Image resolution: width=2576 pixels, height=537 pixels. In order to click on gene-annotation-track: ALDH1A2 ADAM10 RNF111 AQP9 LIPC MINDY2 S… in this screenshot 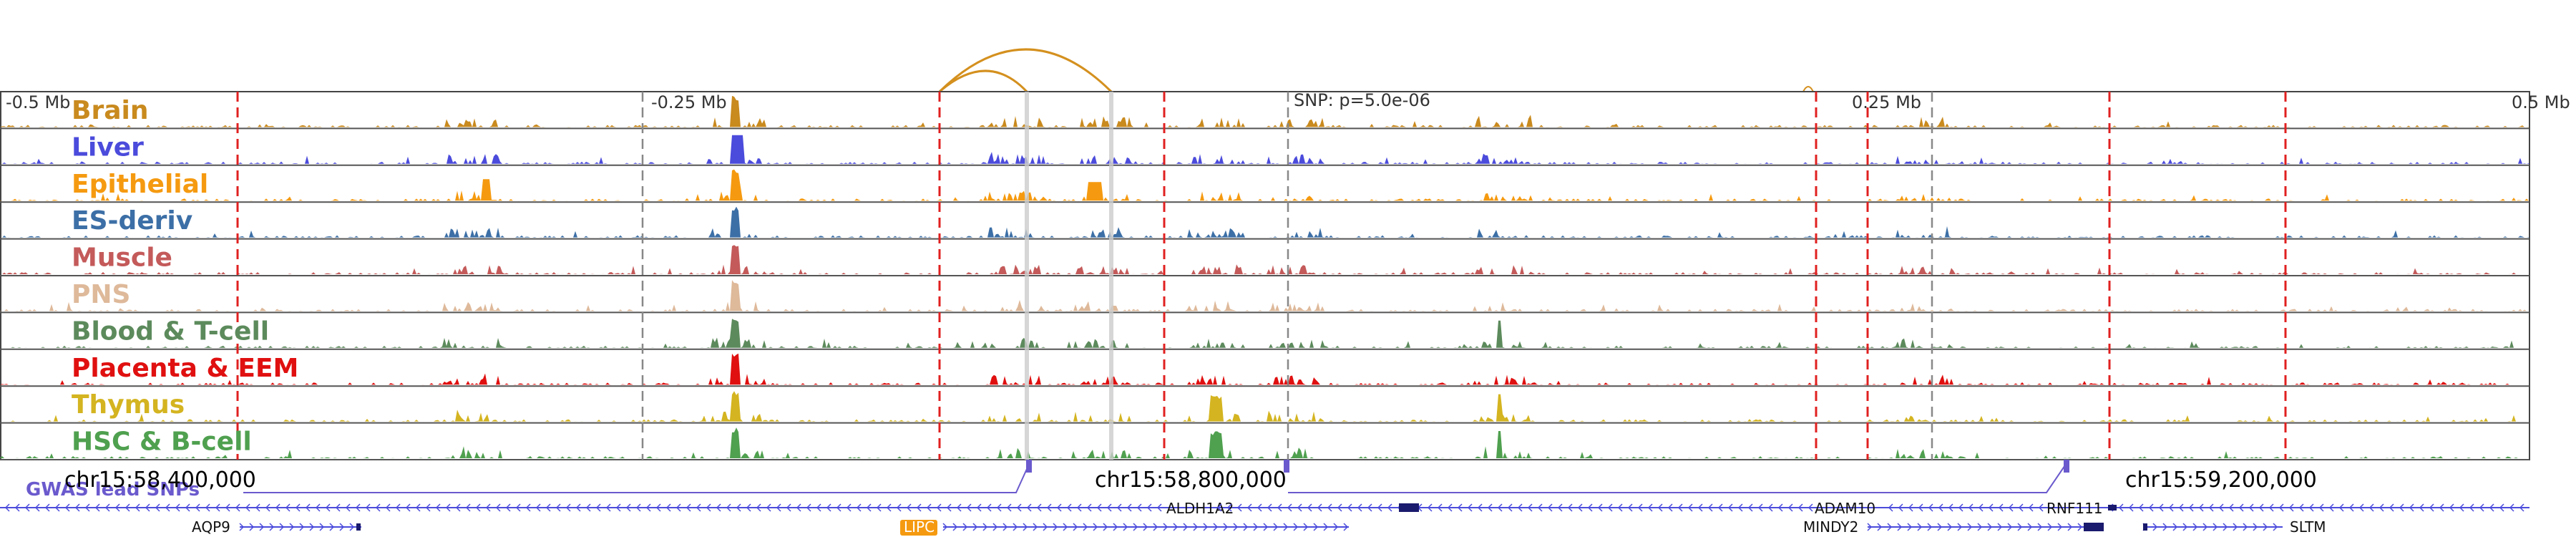, I will do `click(1264, 518)`.